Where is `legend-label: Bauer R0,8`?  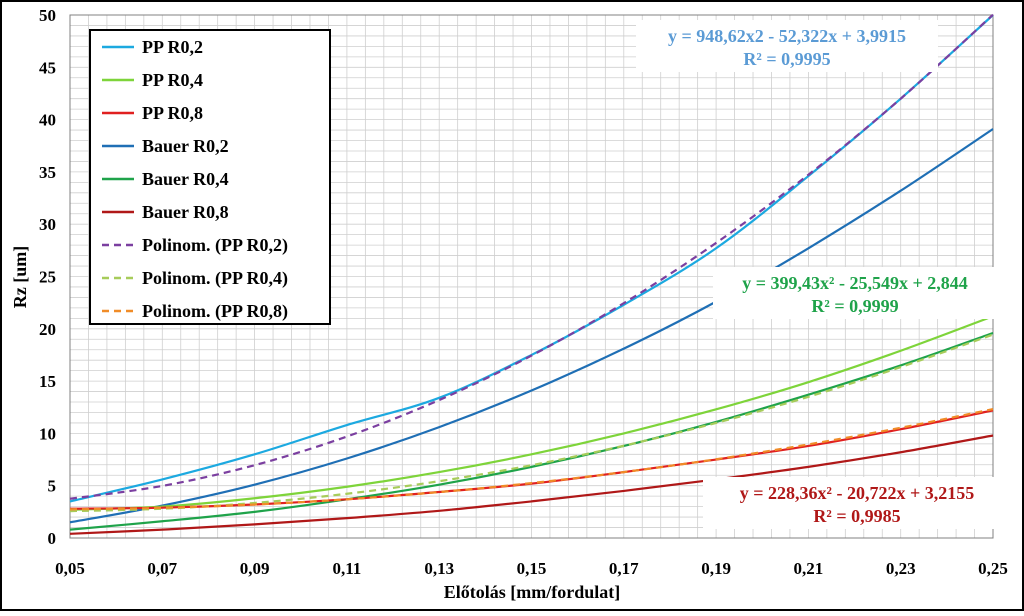
legend-label: Bauer R0,8 is located at coordinates (185, 212).